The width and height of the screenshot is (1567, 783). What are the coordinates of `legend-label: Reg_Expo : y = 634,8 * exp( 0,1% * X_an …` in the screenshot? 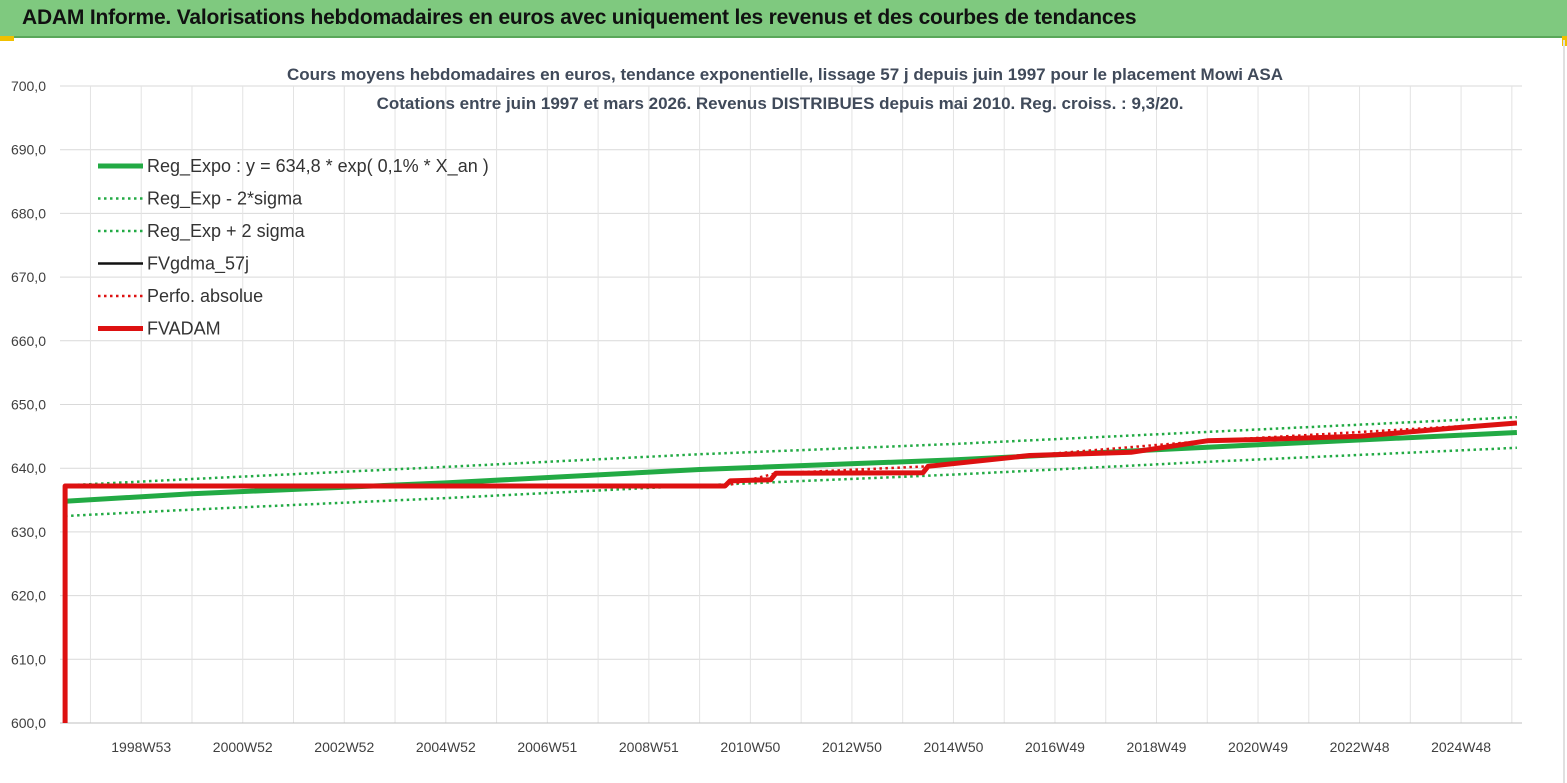 It's located at (318, 166).